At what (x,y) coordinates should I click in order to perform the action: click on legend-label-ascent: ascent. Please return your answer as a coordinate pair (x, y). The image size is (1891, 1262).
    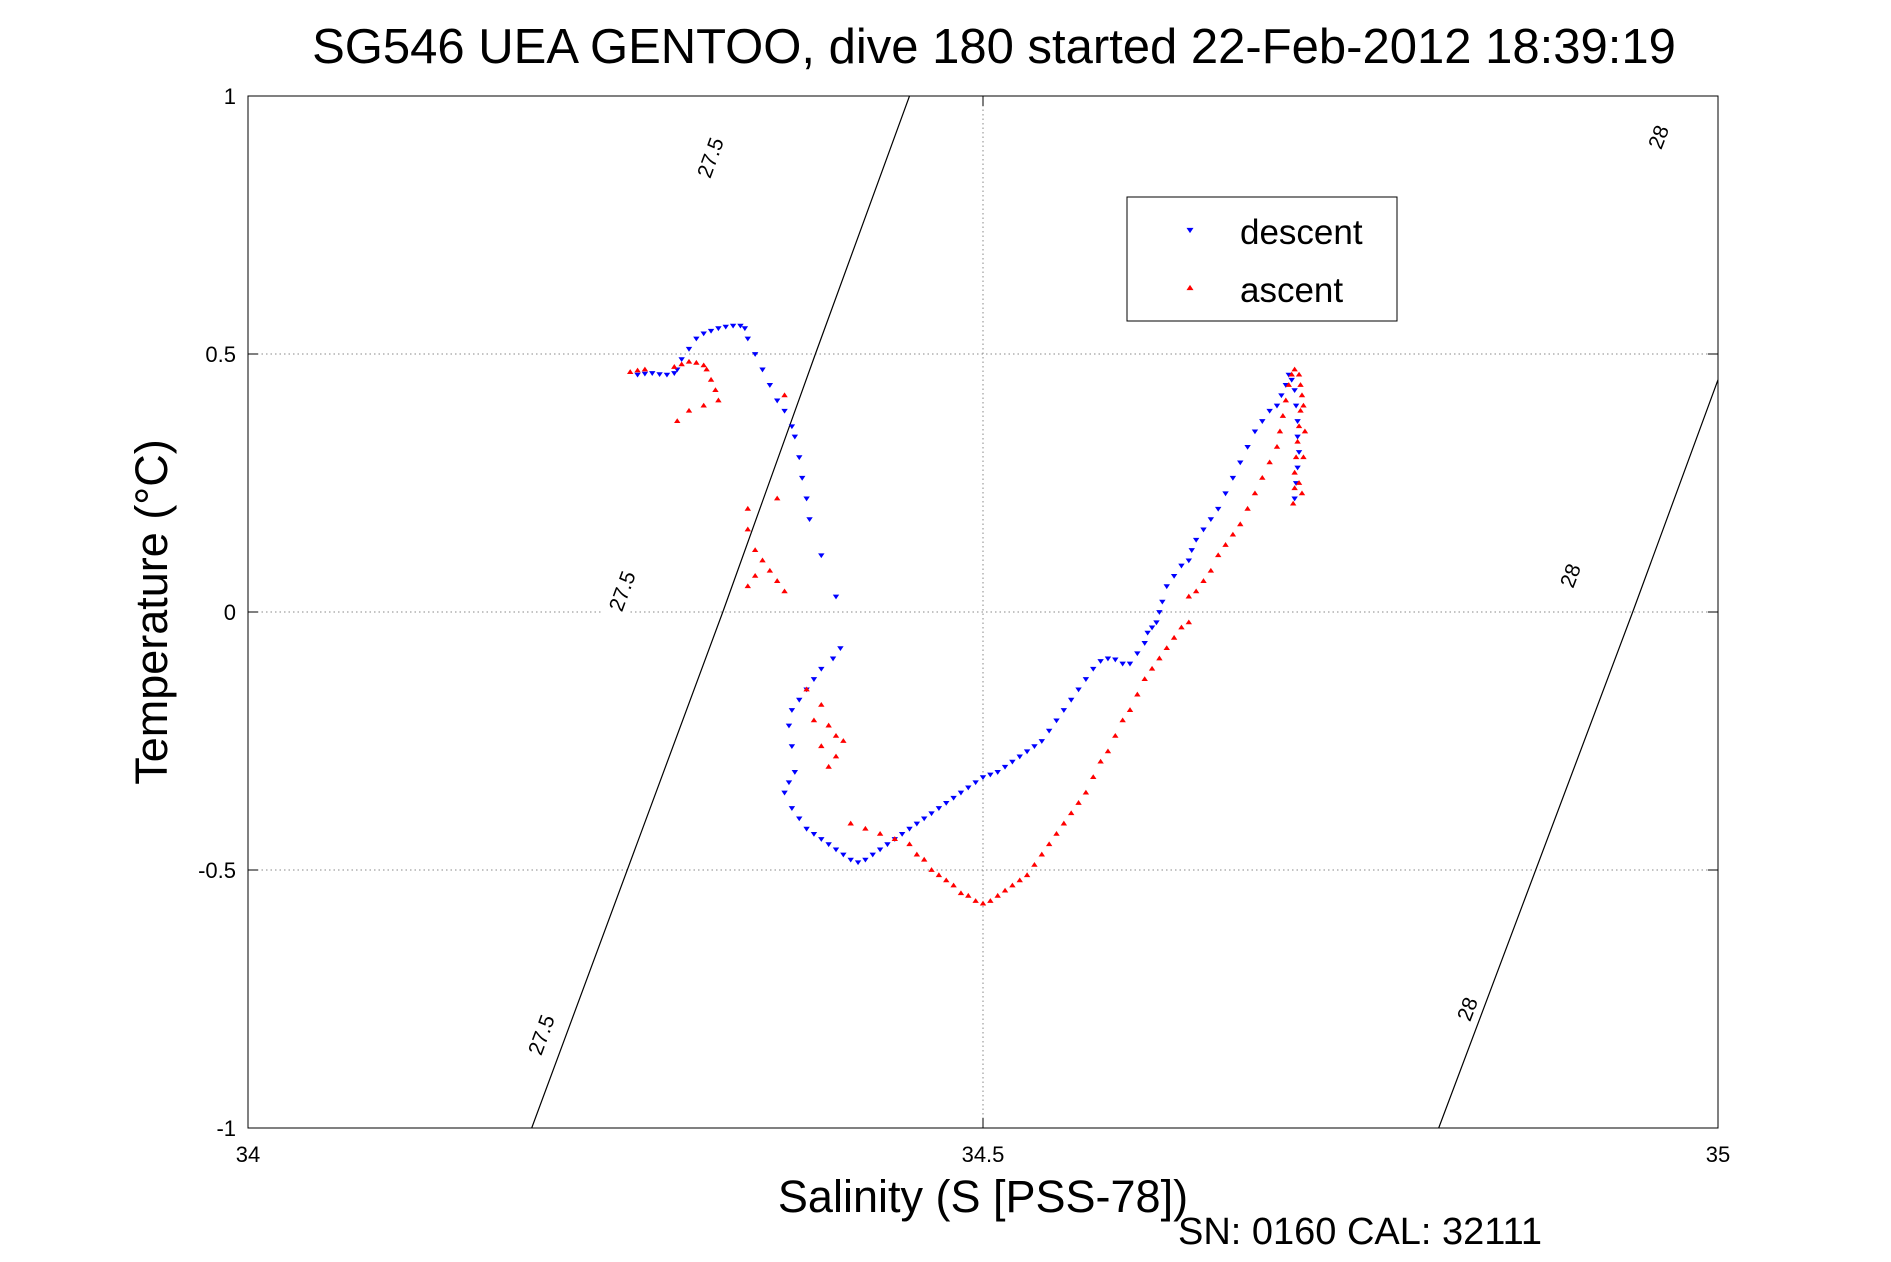
    Looking at the image, I should click on (1291, 290).